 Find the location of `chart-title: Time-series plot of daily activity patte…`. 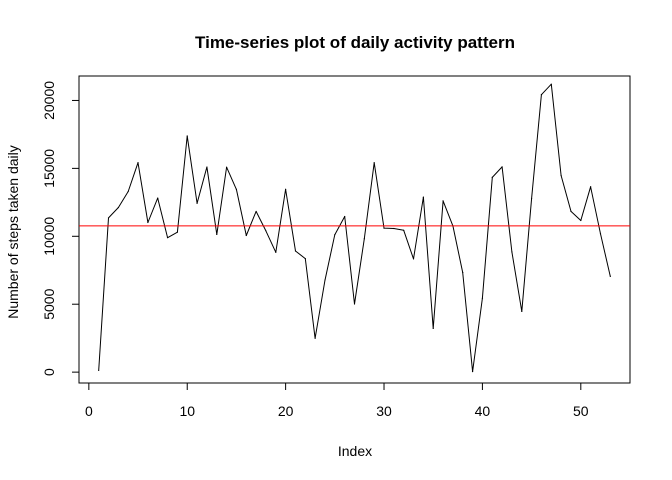

chart-title: Time-series plot of daily activity patte… is located at coordinates (355, 42).